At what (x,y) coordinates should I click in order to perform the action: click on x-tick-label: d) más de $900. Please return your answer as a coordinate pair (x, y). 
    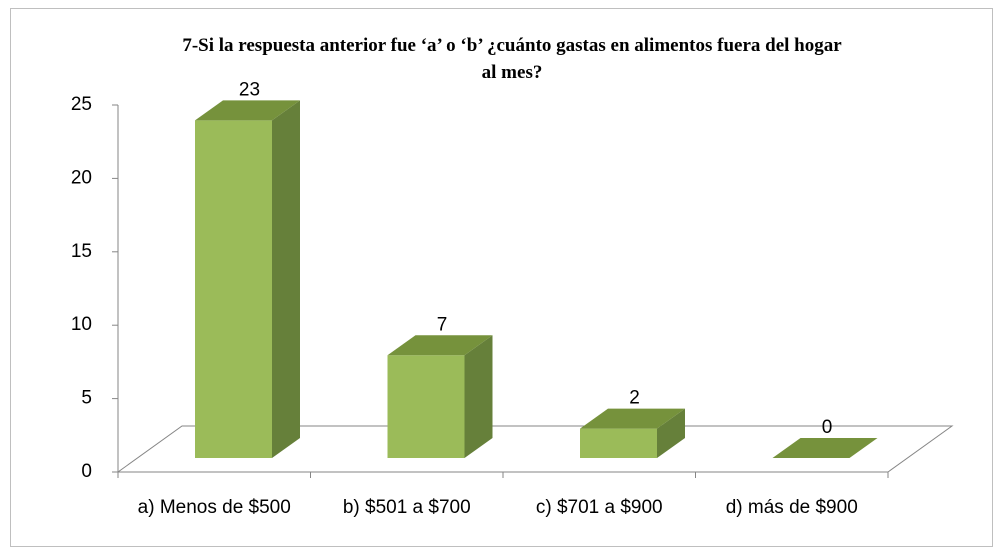
    Looking at the image, I should click on (792, 507).